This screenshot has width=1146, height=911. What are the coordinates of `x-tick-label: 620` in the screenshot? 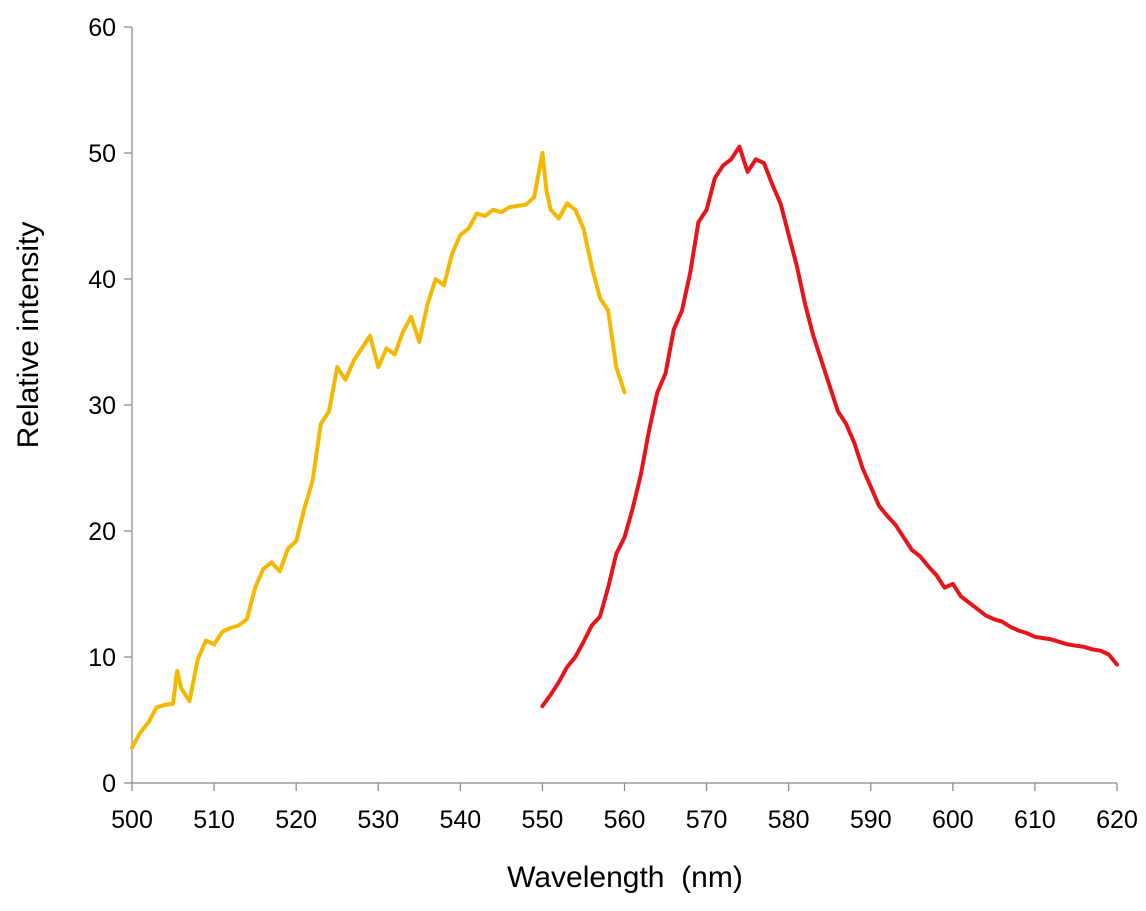 It's located at (1117, 820).